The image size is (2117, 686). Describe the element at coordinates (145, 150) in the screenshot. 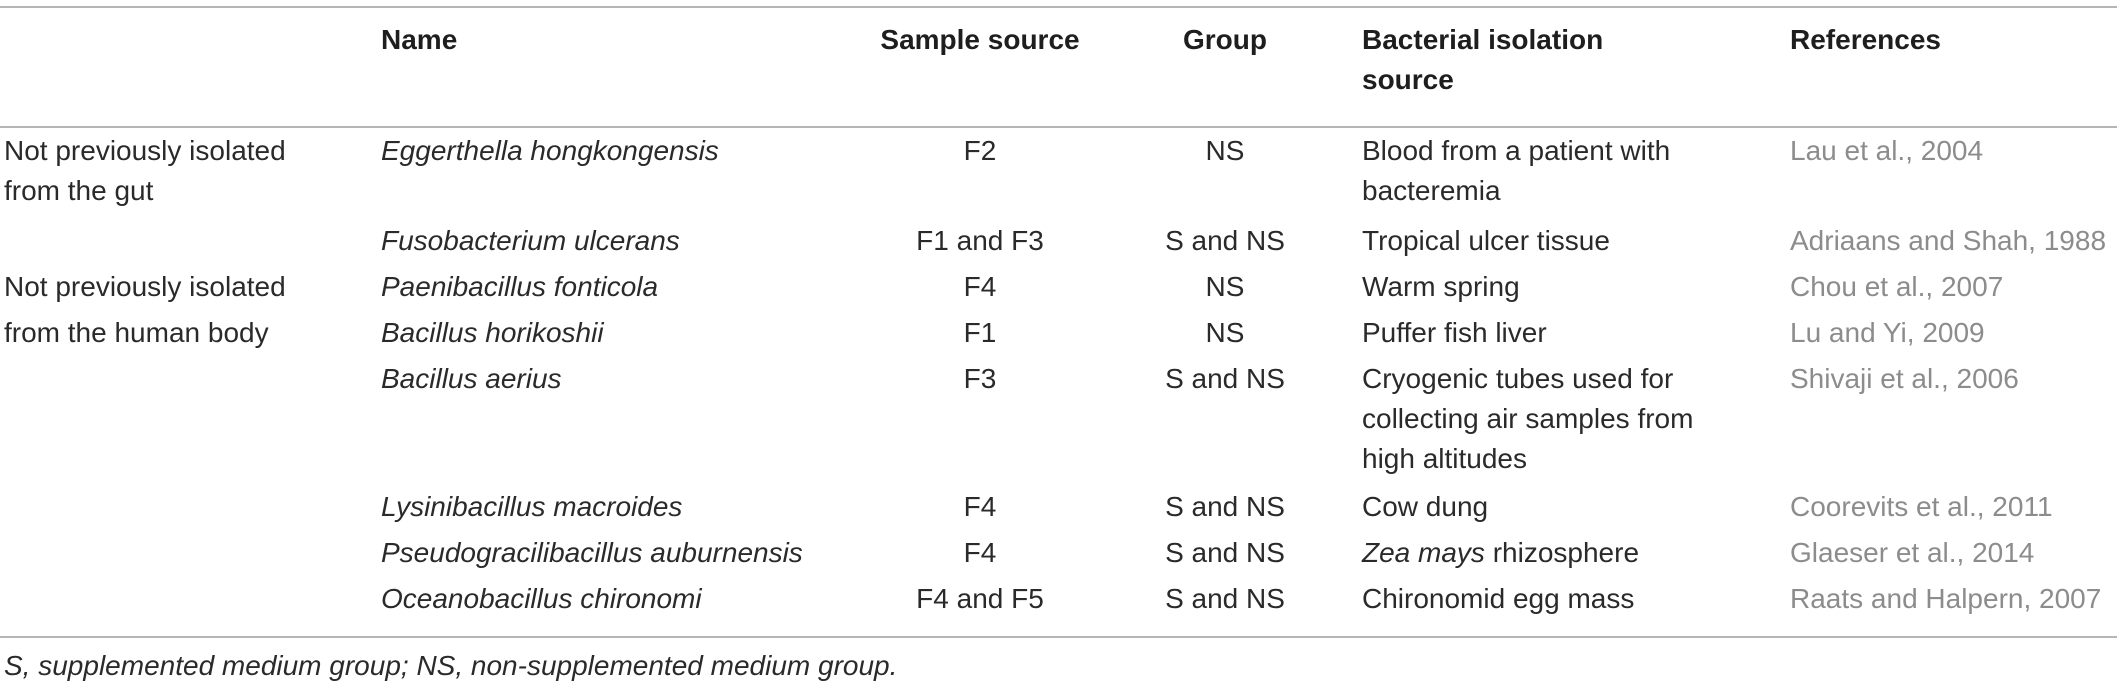

I see `category-gut-line1: Not previously isolated` at that location.